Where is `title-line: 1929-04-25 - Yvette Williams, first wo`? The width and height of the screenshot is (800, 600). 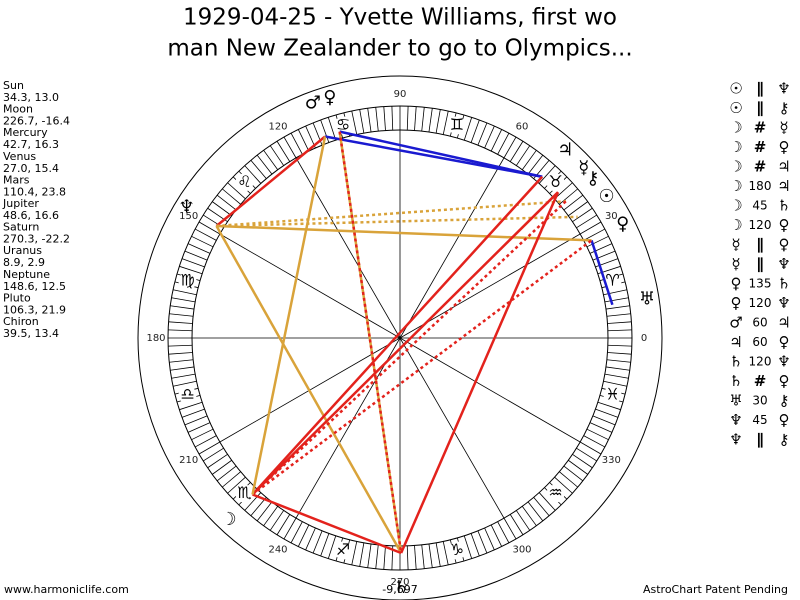
title-line: 1929-04-25 - Yvette Williams, first wo is located at coordinates (400, 18).